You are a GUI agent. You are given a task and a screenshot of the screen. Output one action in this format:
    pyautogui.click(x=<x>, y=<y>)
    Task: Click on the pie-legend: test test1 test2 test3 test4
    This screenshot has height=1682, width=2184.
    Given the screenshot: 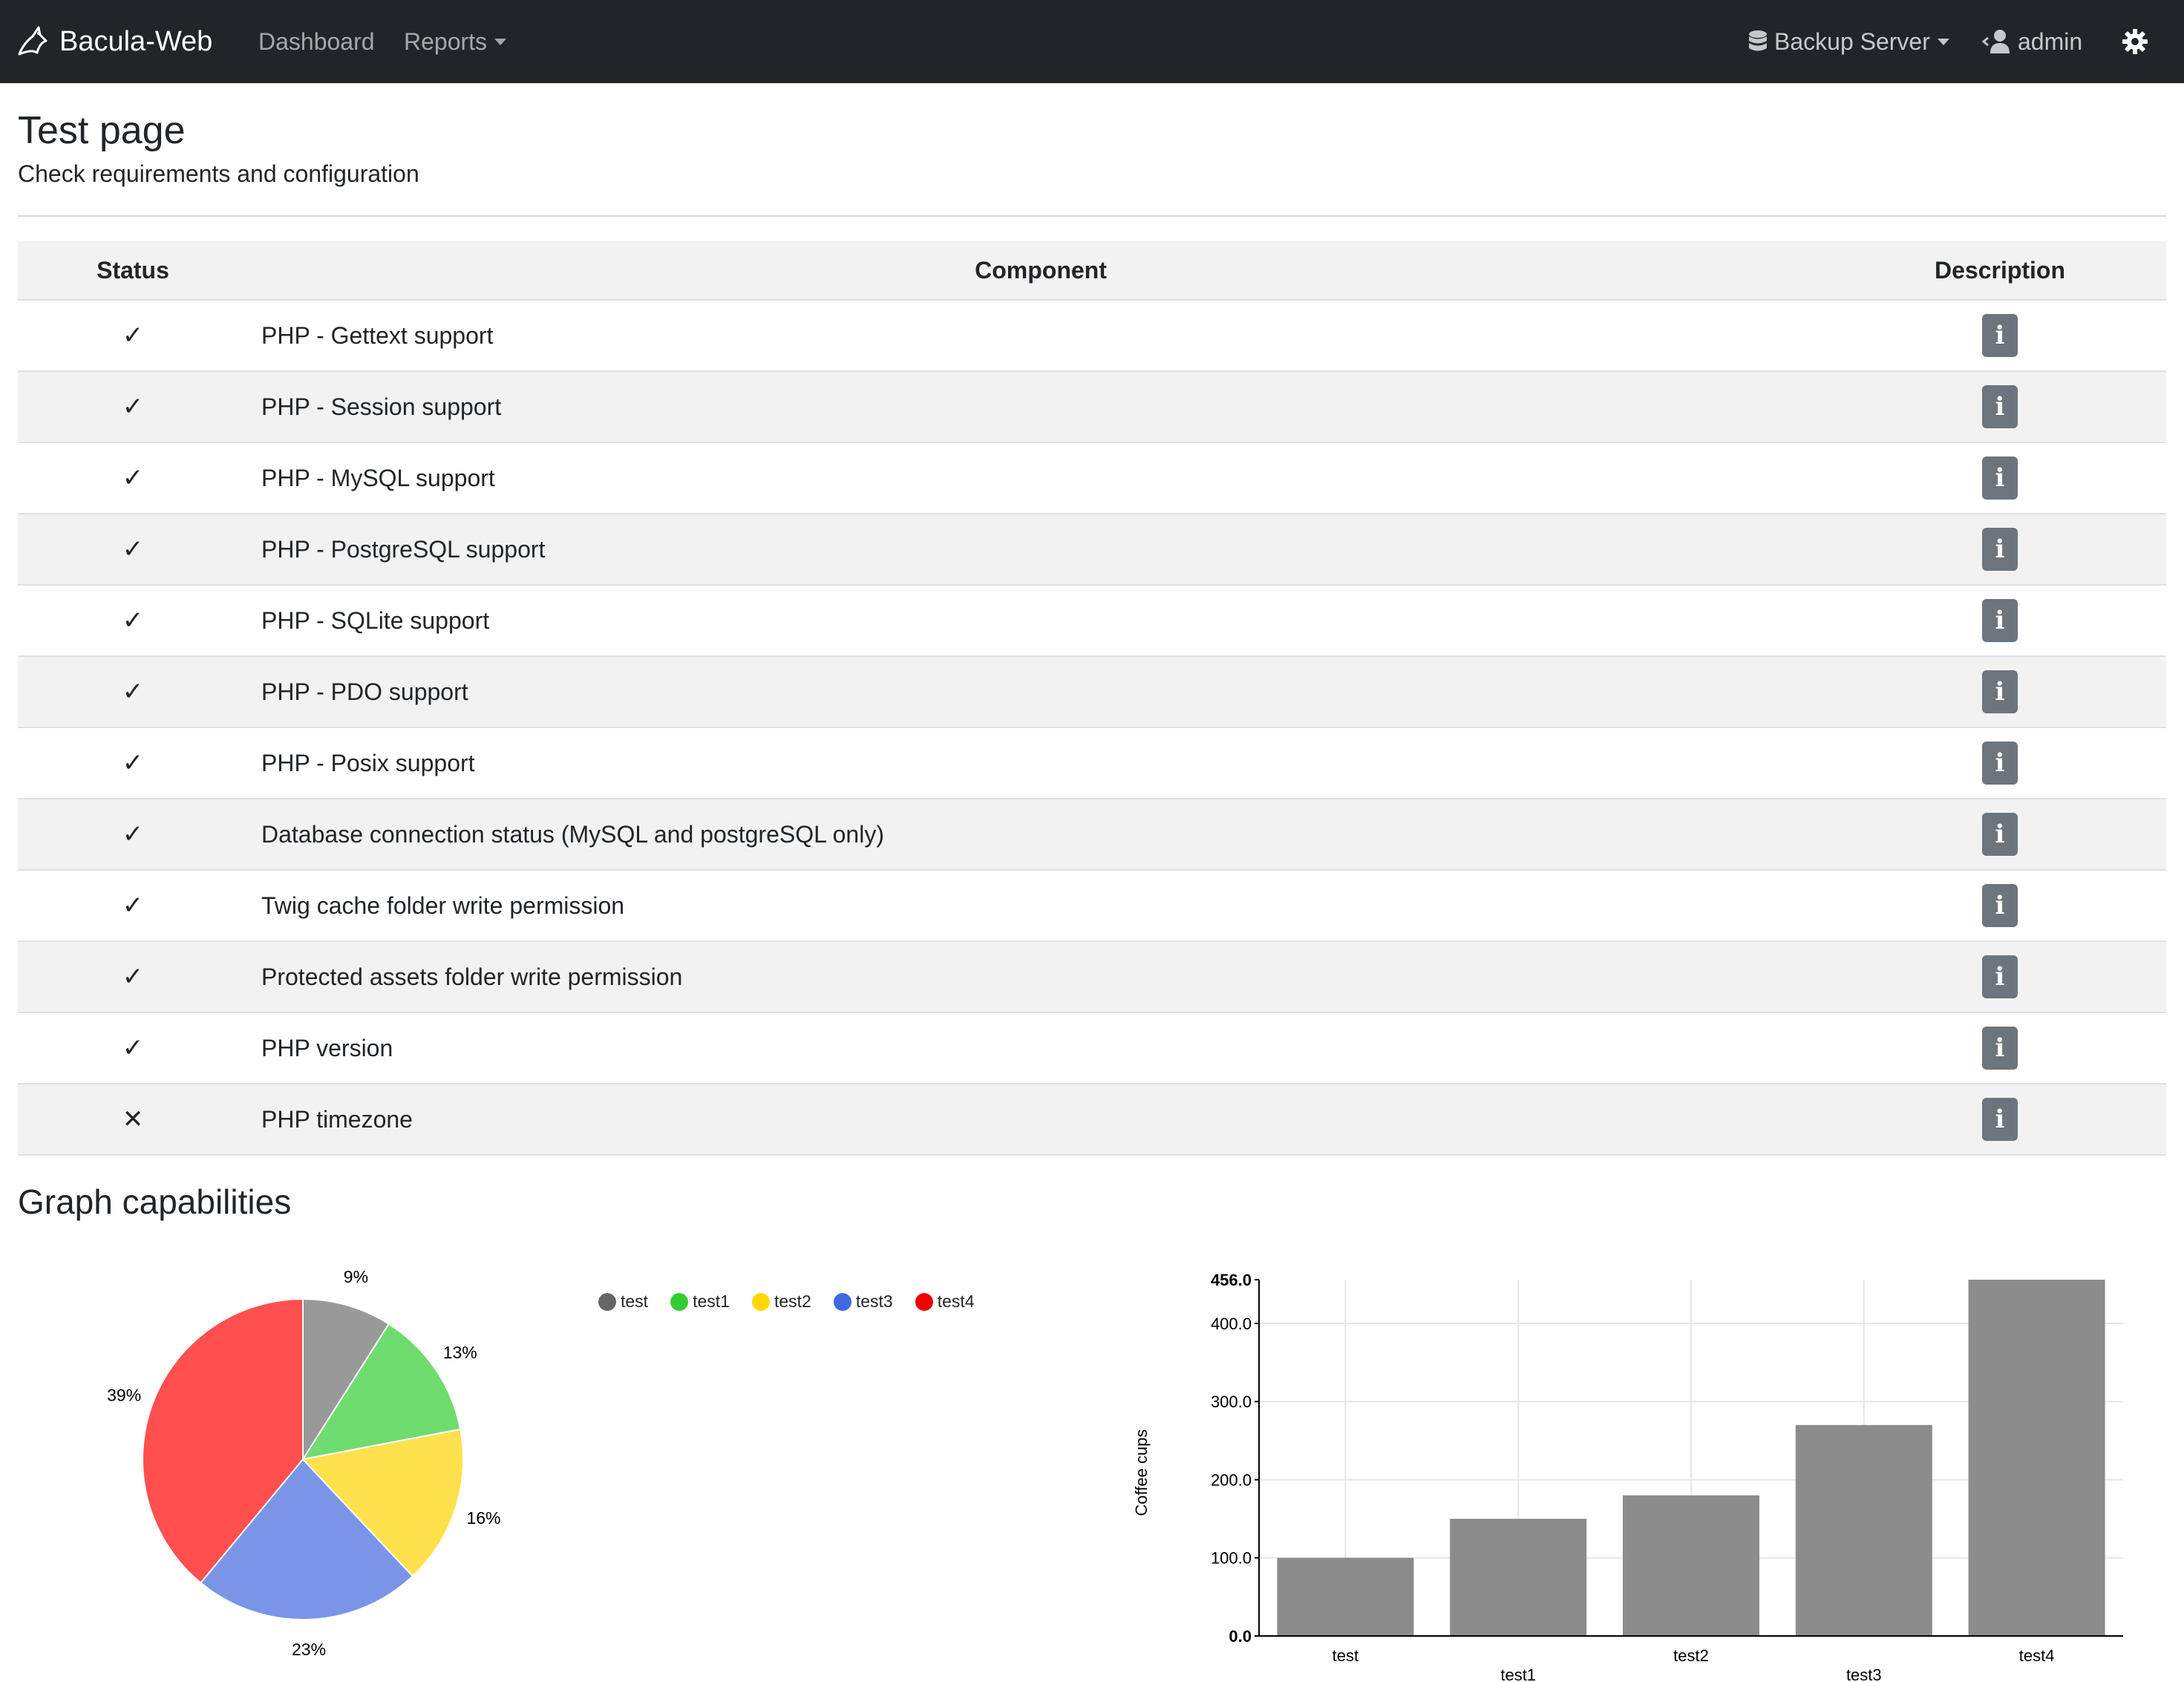 What is the action you would take?
    pyautogui.click(x=786, y=1302)
    